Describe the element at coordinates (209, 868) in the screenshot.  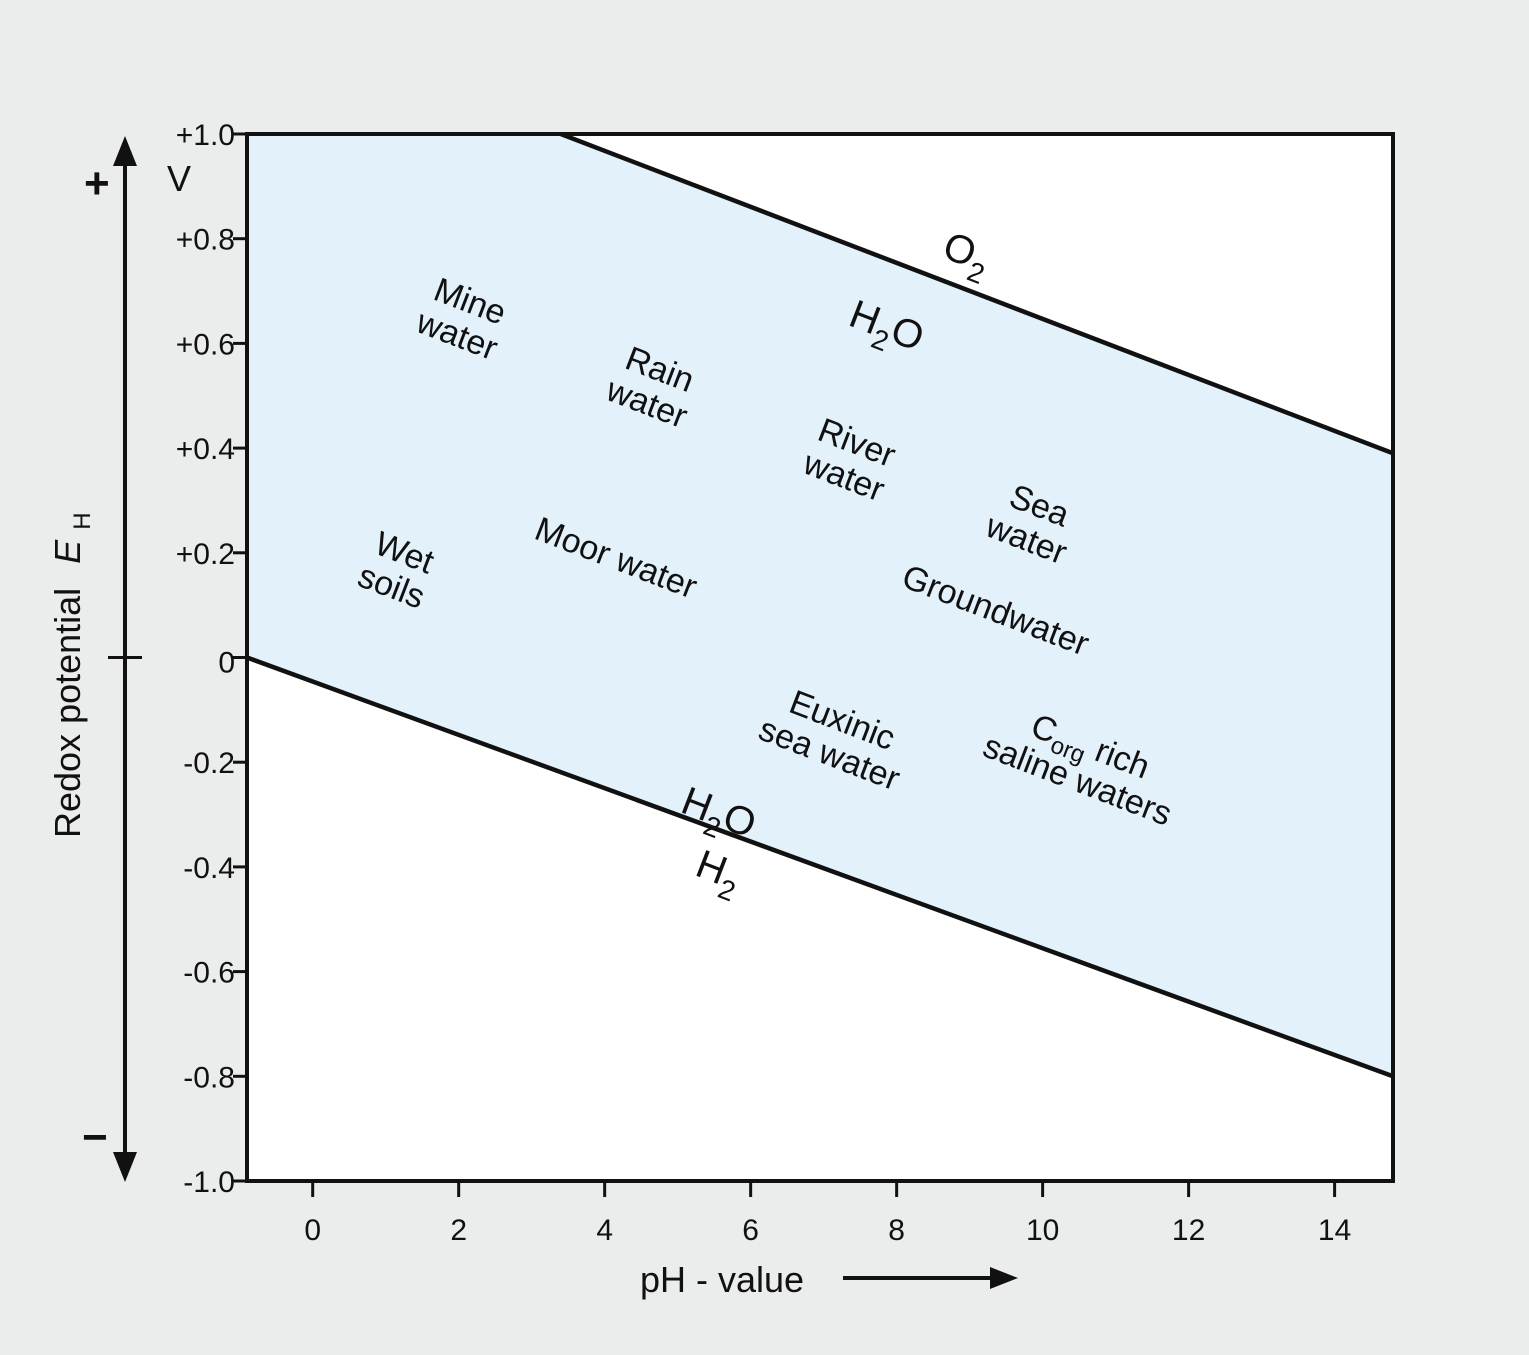
I see `y-tick-label: -0.4` at that location.